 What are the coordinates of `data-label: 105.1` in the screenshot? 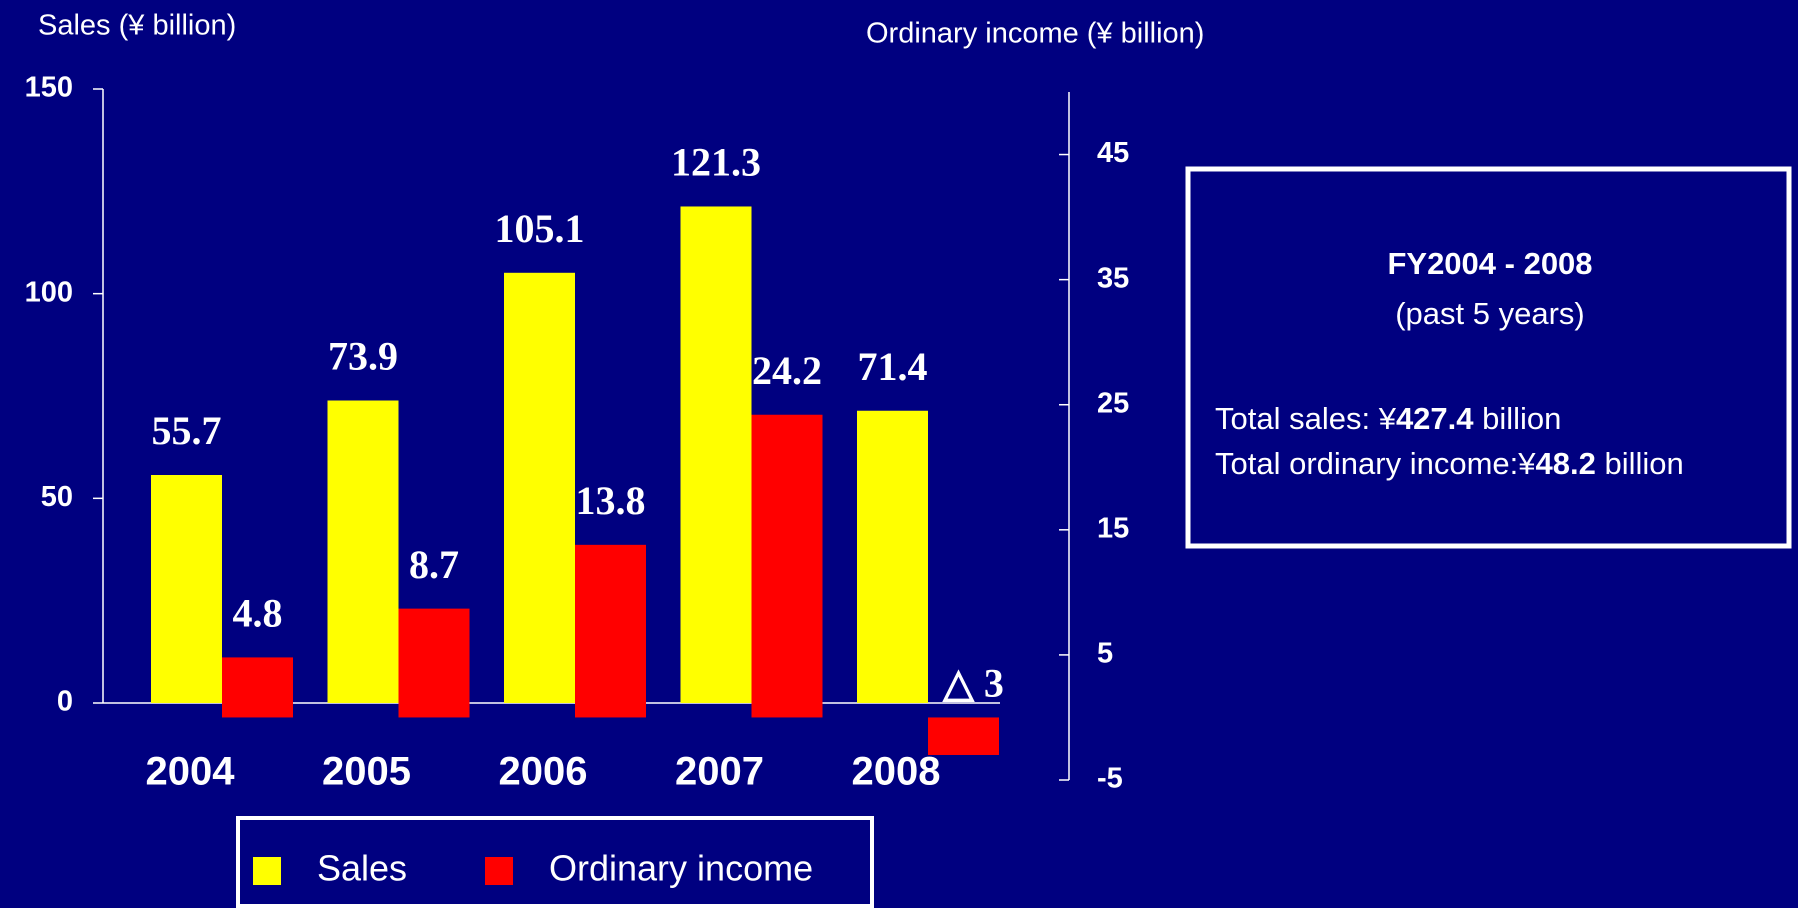 It's located at (540, 228).